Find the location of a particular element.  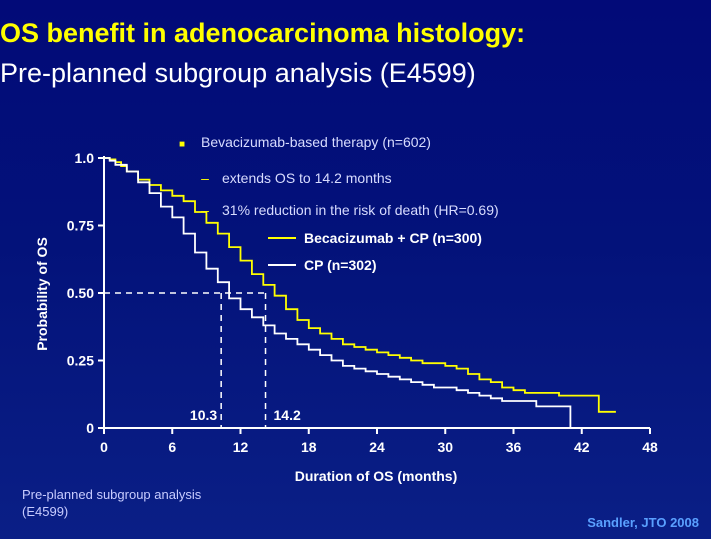

y-tick-label: 0.75 is located at coordinates (80, 226).